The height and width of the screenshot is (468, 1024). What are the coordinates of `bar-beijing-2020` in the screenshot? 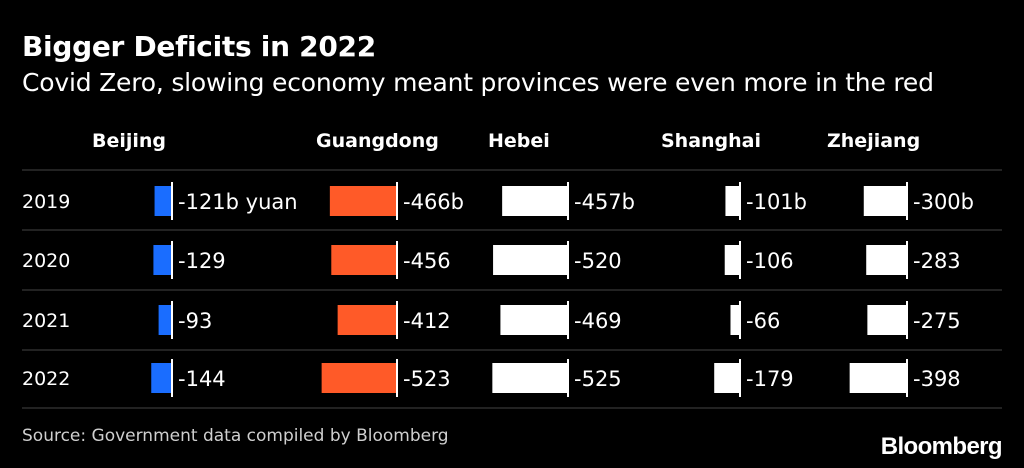 It's located at (162, 260).